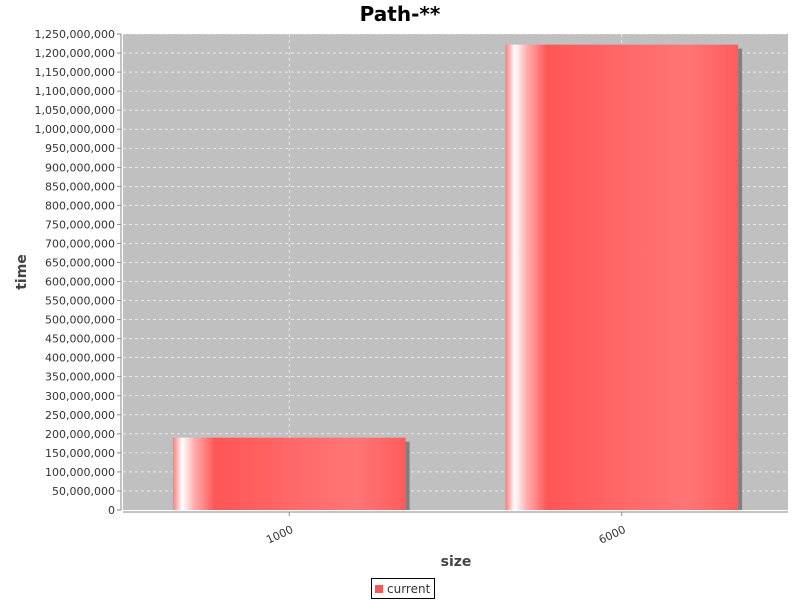 The image size is (800, 600). What do you see at coordinates (400, 14) in the screenshot?
I see `chart-title: Path-**` at bounding box center [400, 14].